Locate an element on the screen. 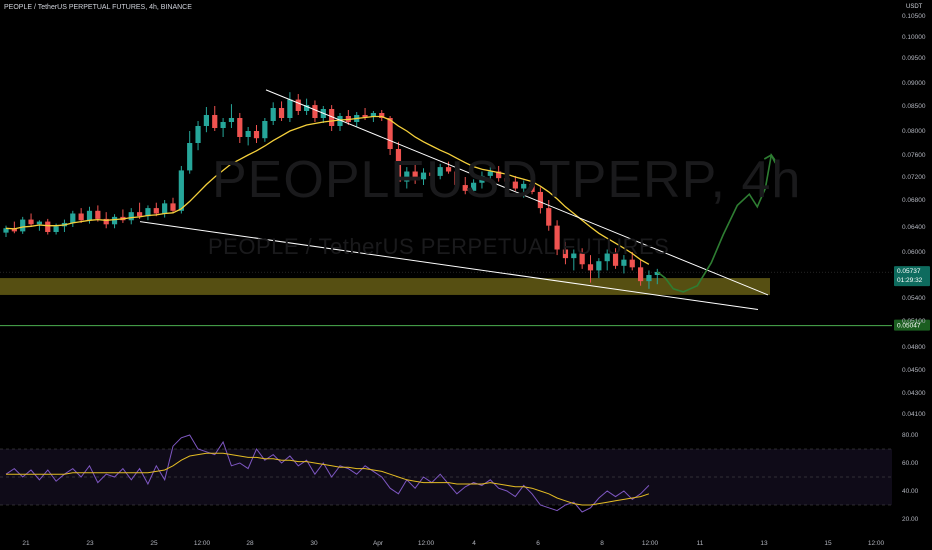  countdown-label: 01:29:32 is located at coordinates (910, 280).